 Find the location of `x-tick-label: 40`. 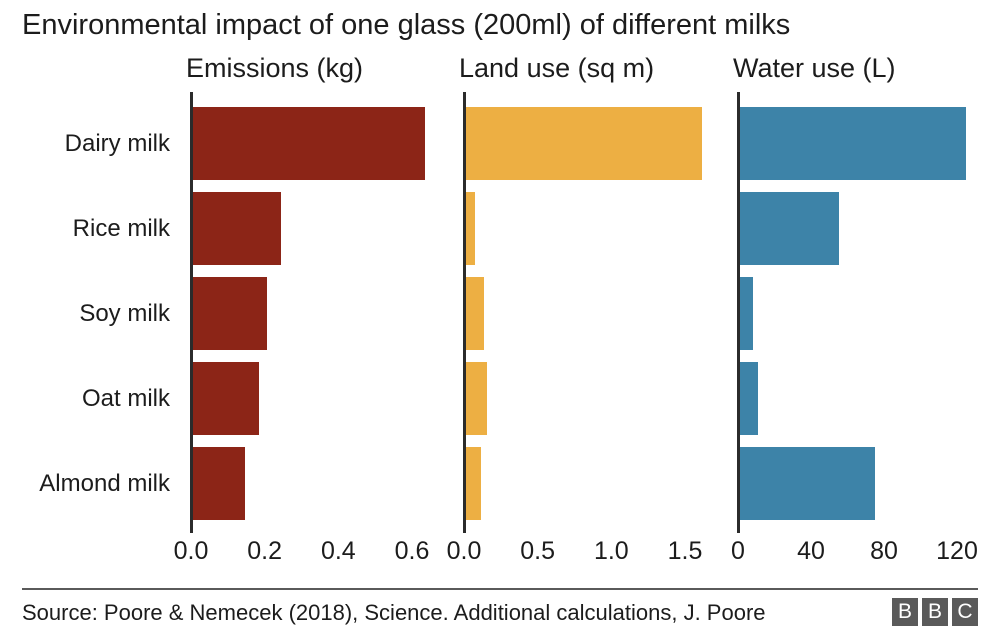

x-tick-label: 40 is located at coordinates (811, 551).